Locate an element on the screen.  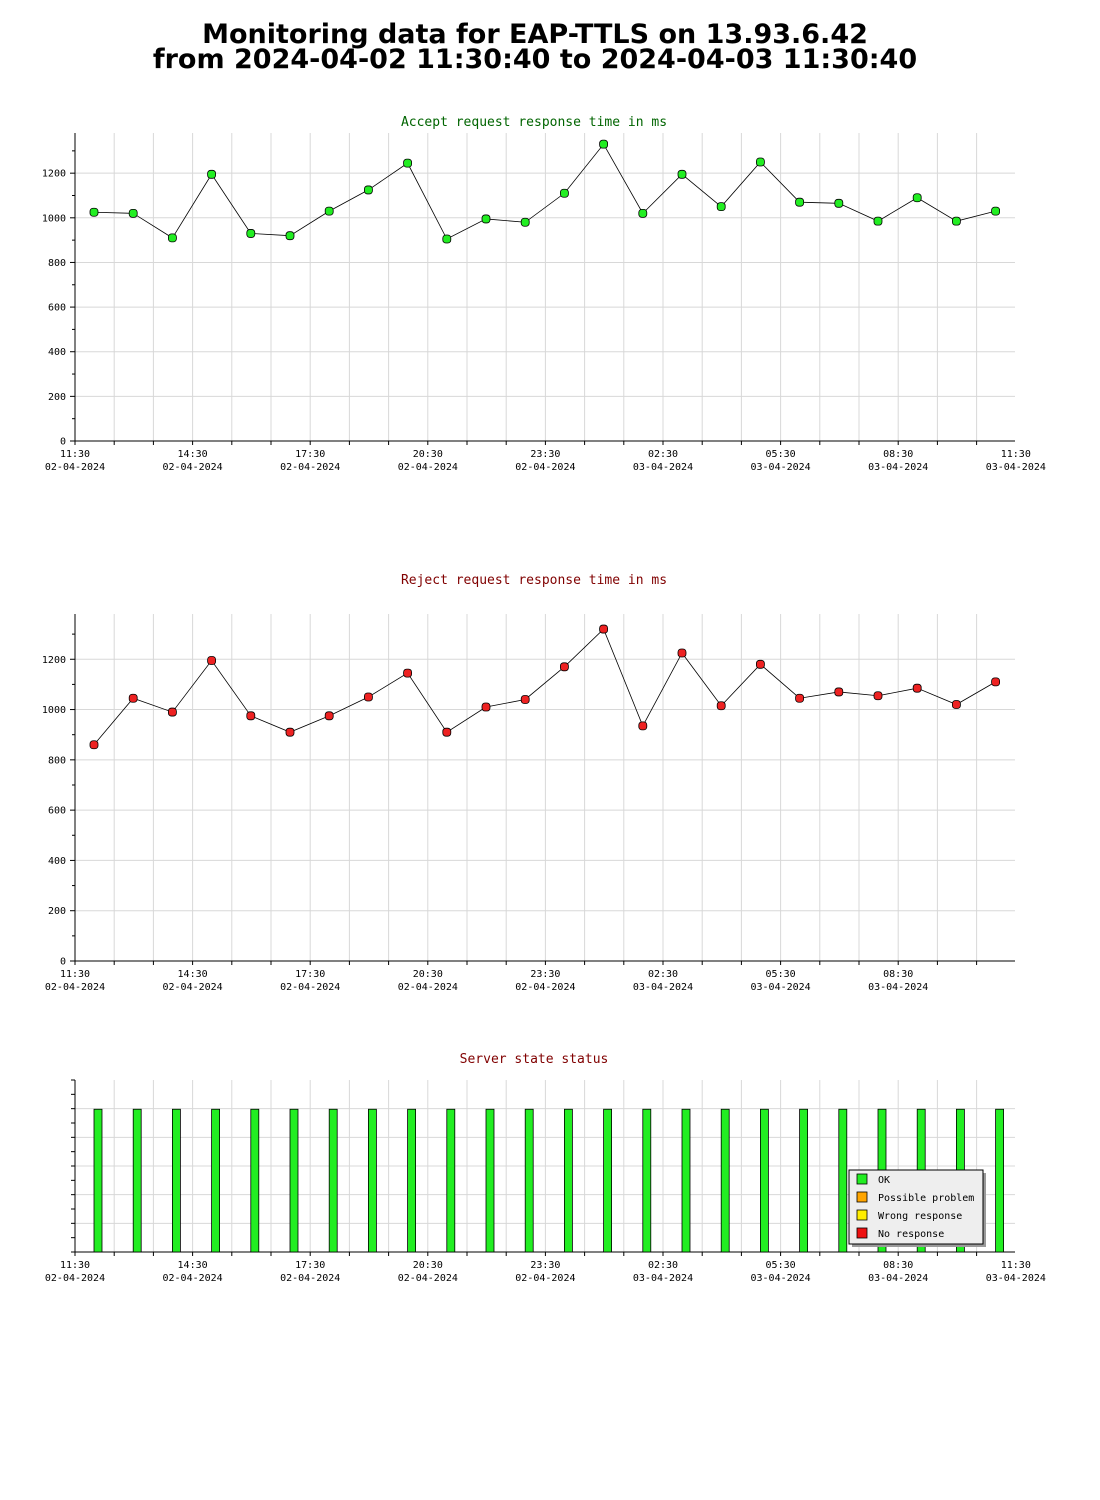
series-line is located at coordinates (544, 687).